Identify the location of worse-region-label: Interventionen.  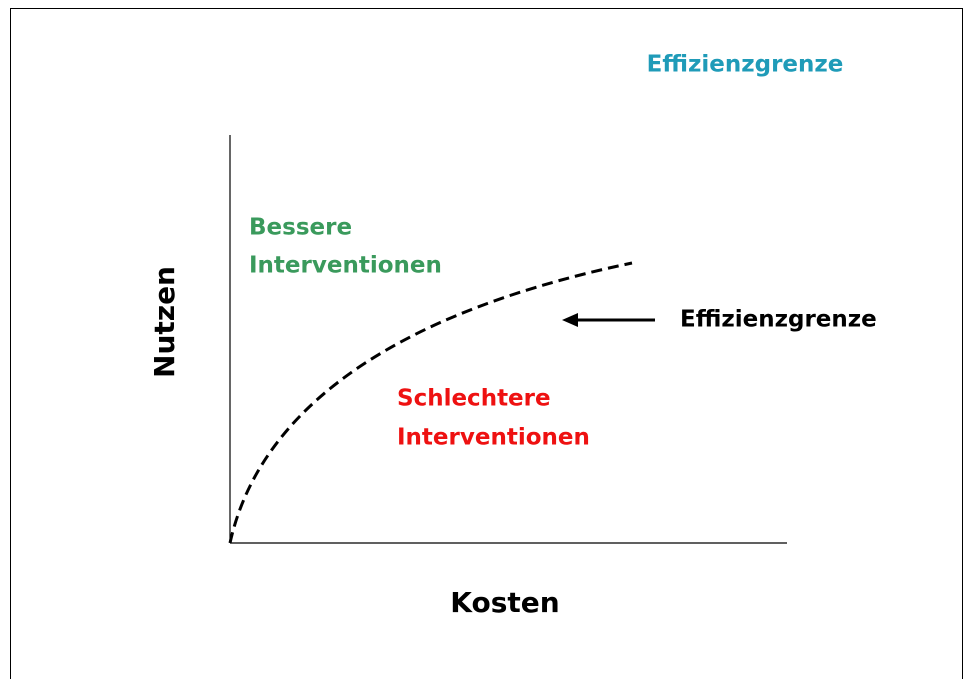
(493, 438).